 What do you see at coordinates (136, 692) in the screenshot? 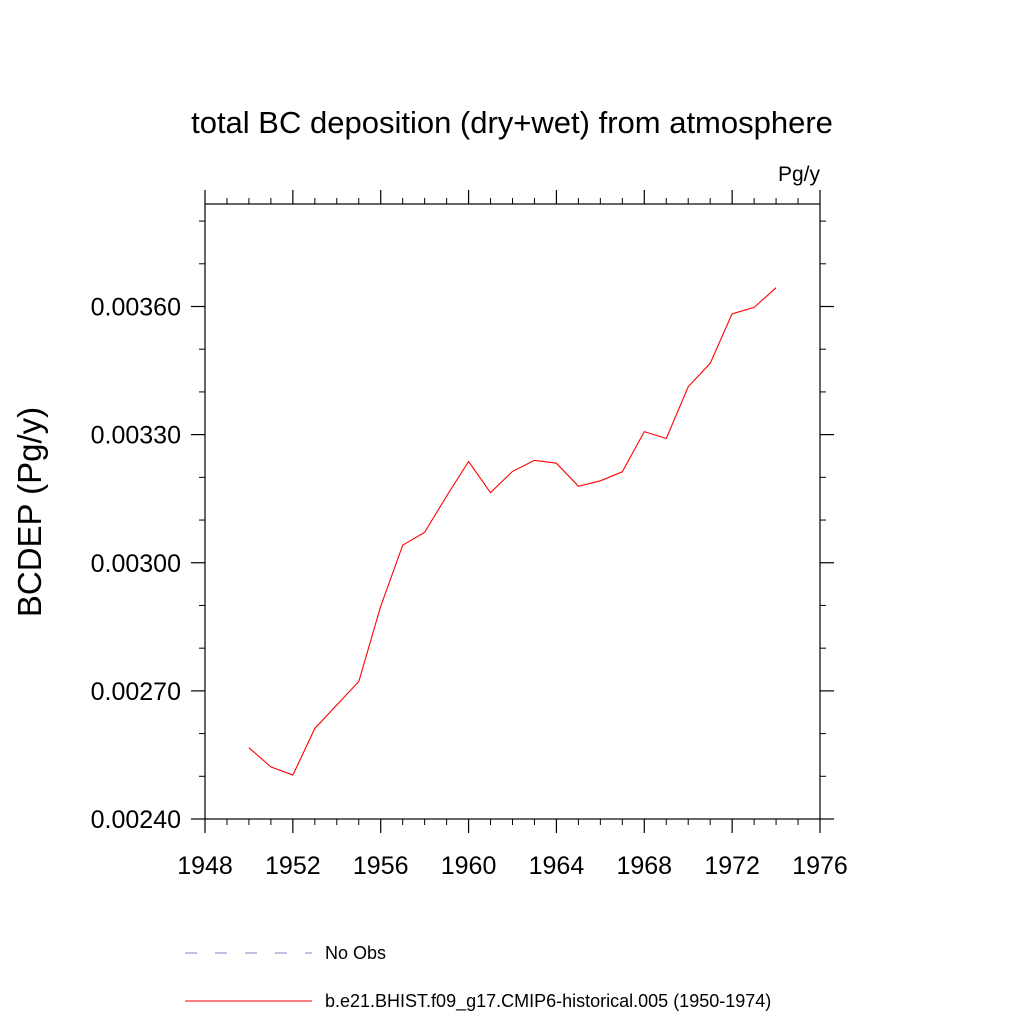
I see `y-tick-label: 0.00270` at bounding box center [136, 692].